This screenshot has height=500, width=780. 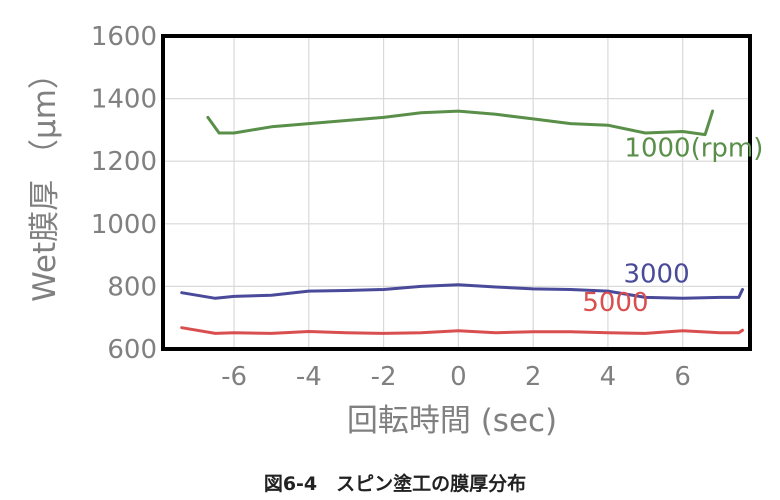 What do you see at coordinates (124, 193) in the screenshot?
I see `y-tick-labels: 600 800 1000 1200 1400 1600` at bounding box center [124, 193].